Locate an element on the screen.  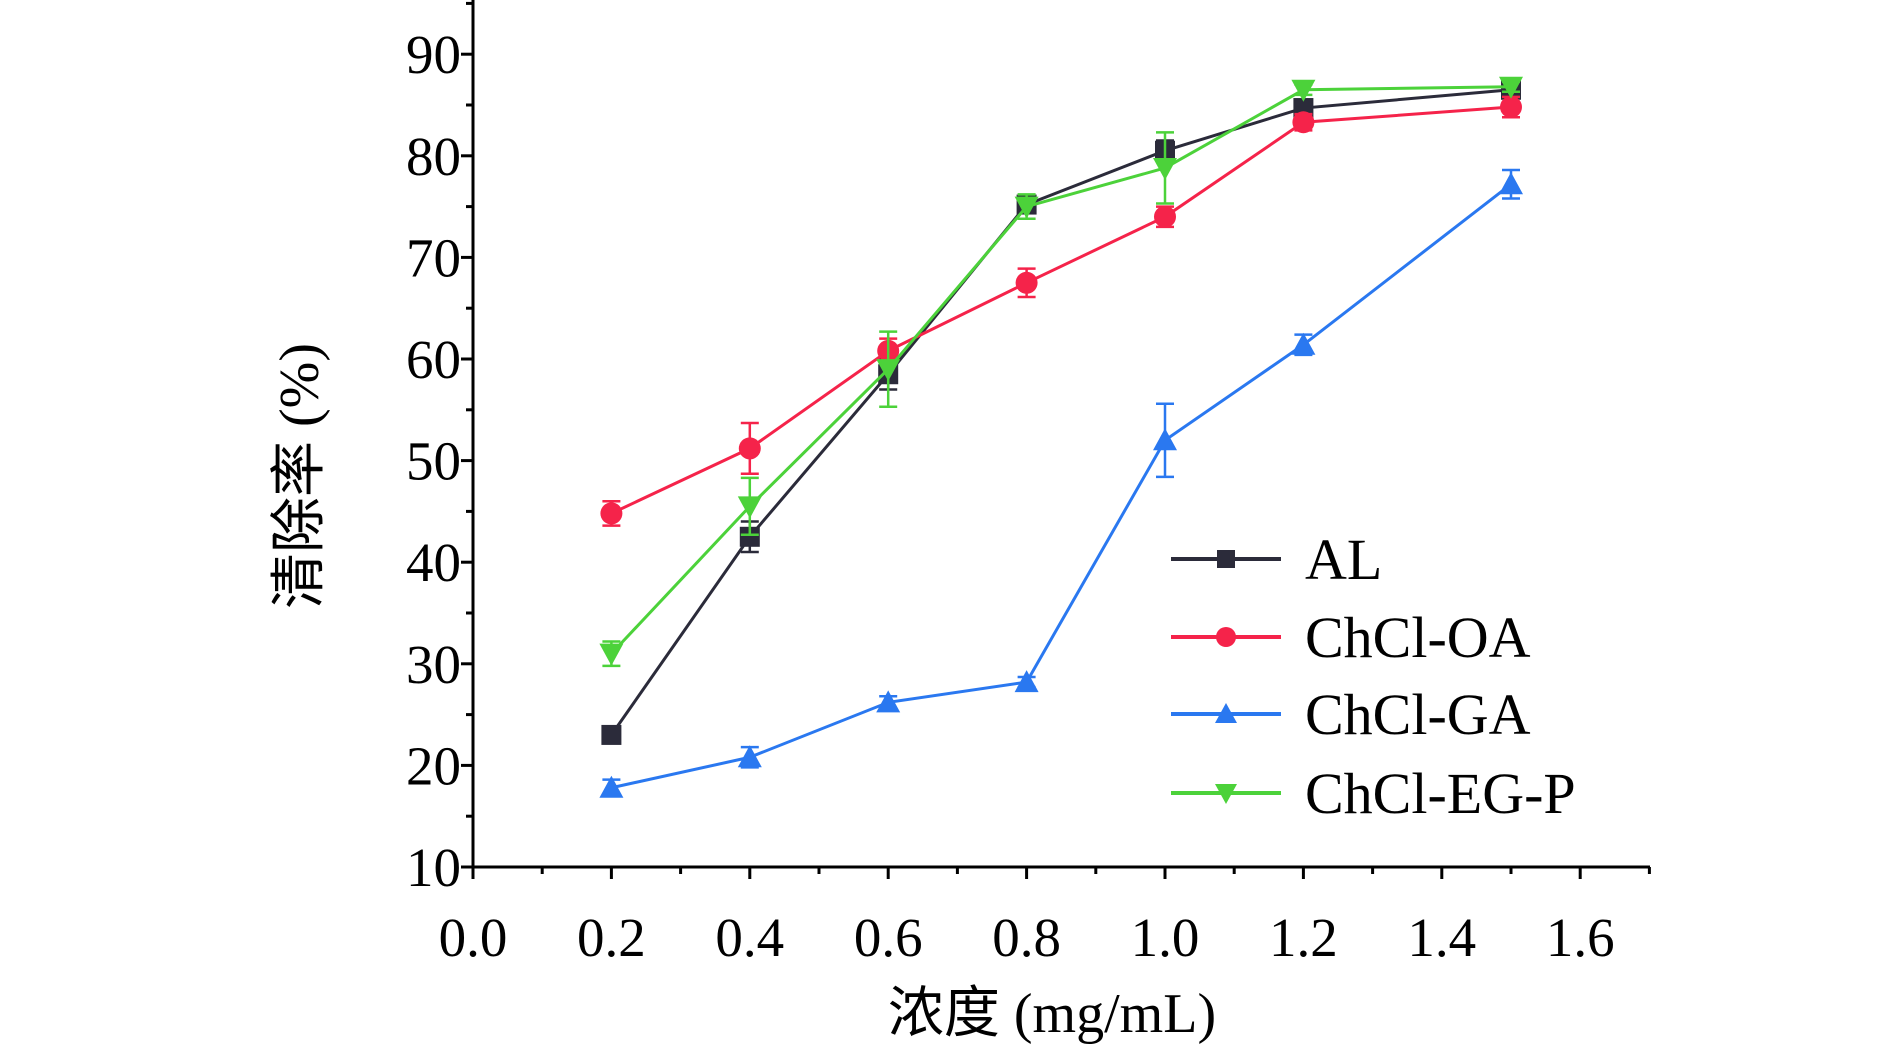
x-tick-label: 0.2 is located at coordinates (611, 937).